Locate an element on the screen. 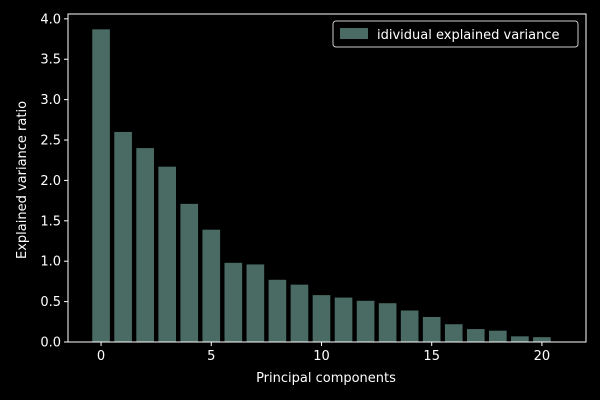 Image resolution: width=600 pixels, height=400 pixels. legend-box is located at coordinates (455, 34).